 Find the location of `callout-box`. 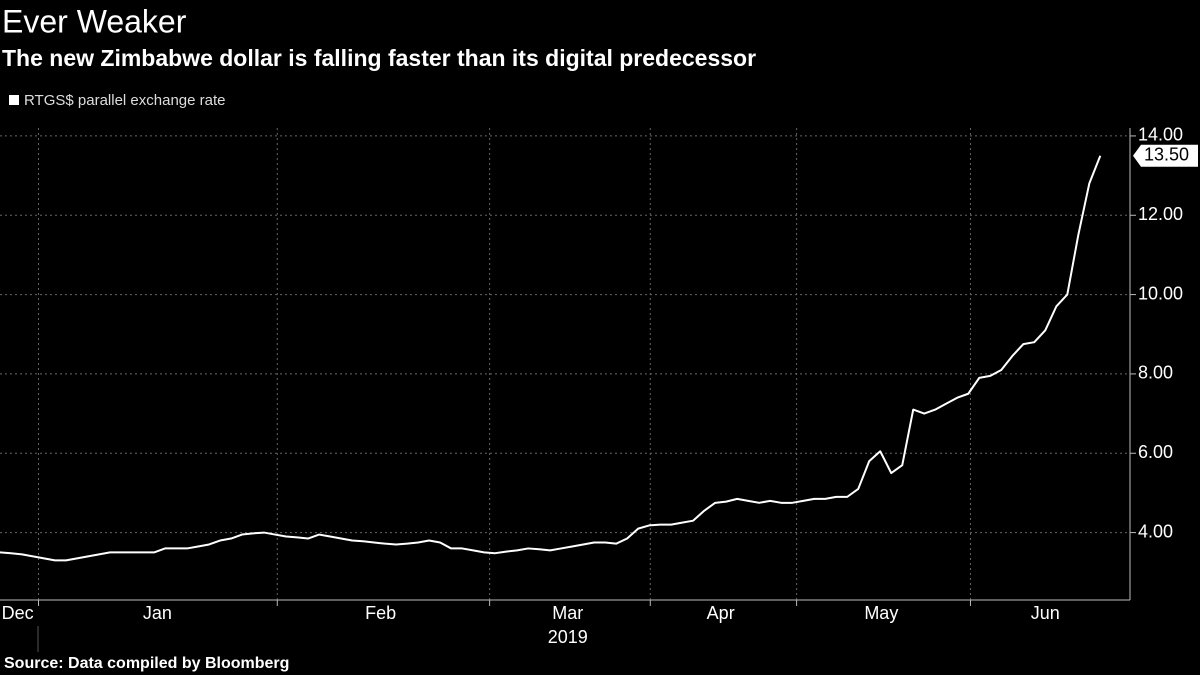

callout-box is located at coordinates (1165, 155).